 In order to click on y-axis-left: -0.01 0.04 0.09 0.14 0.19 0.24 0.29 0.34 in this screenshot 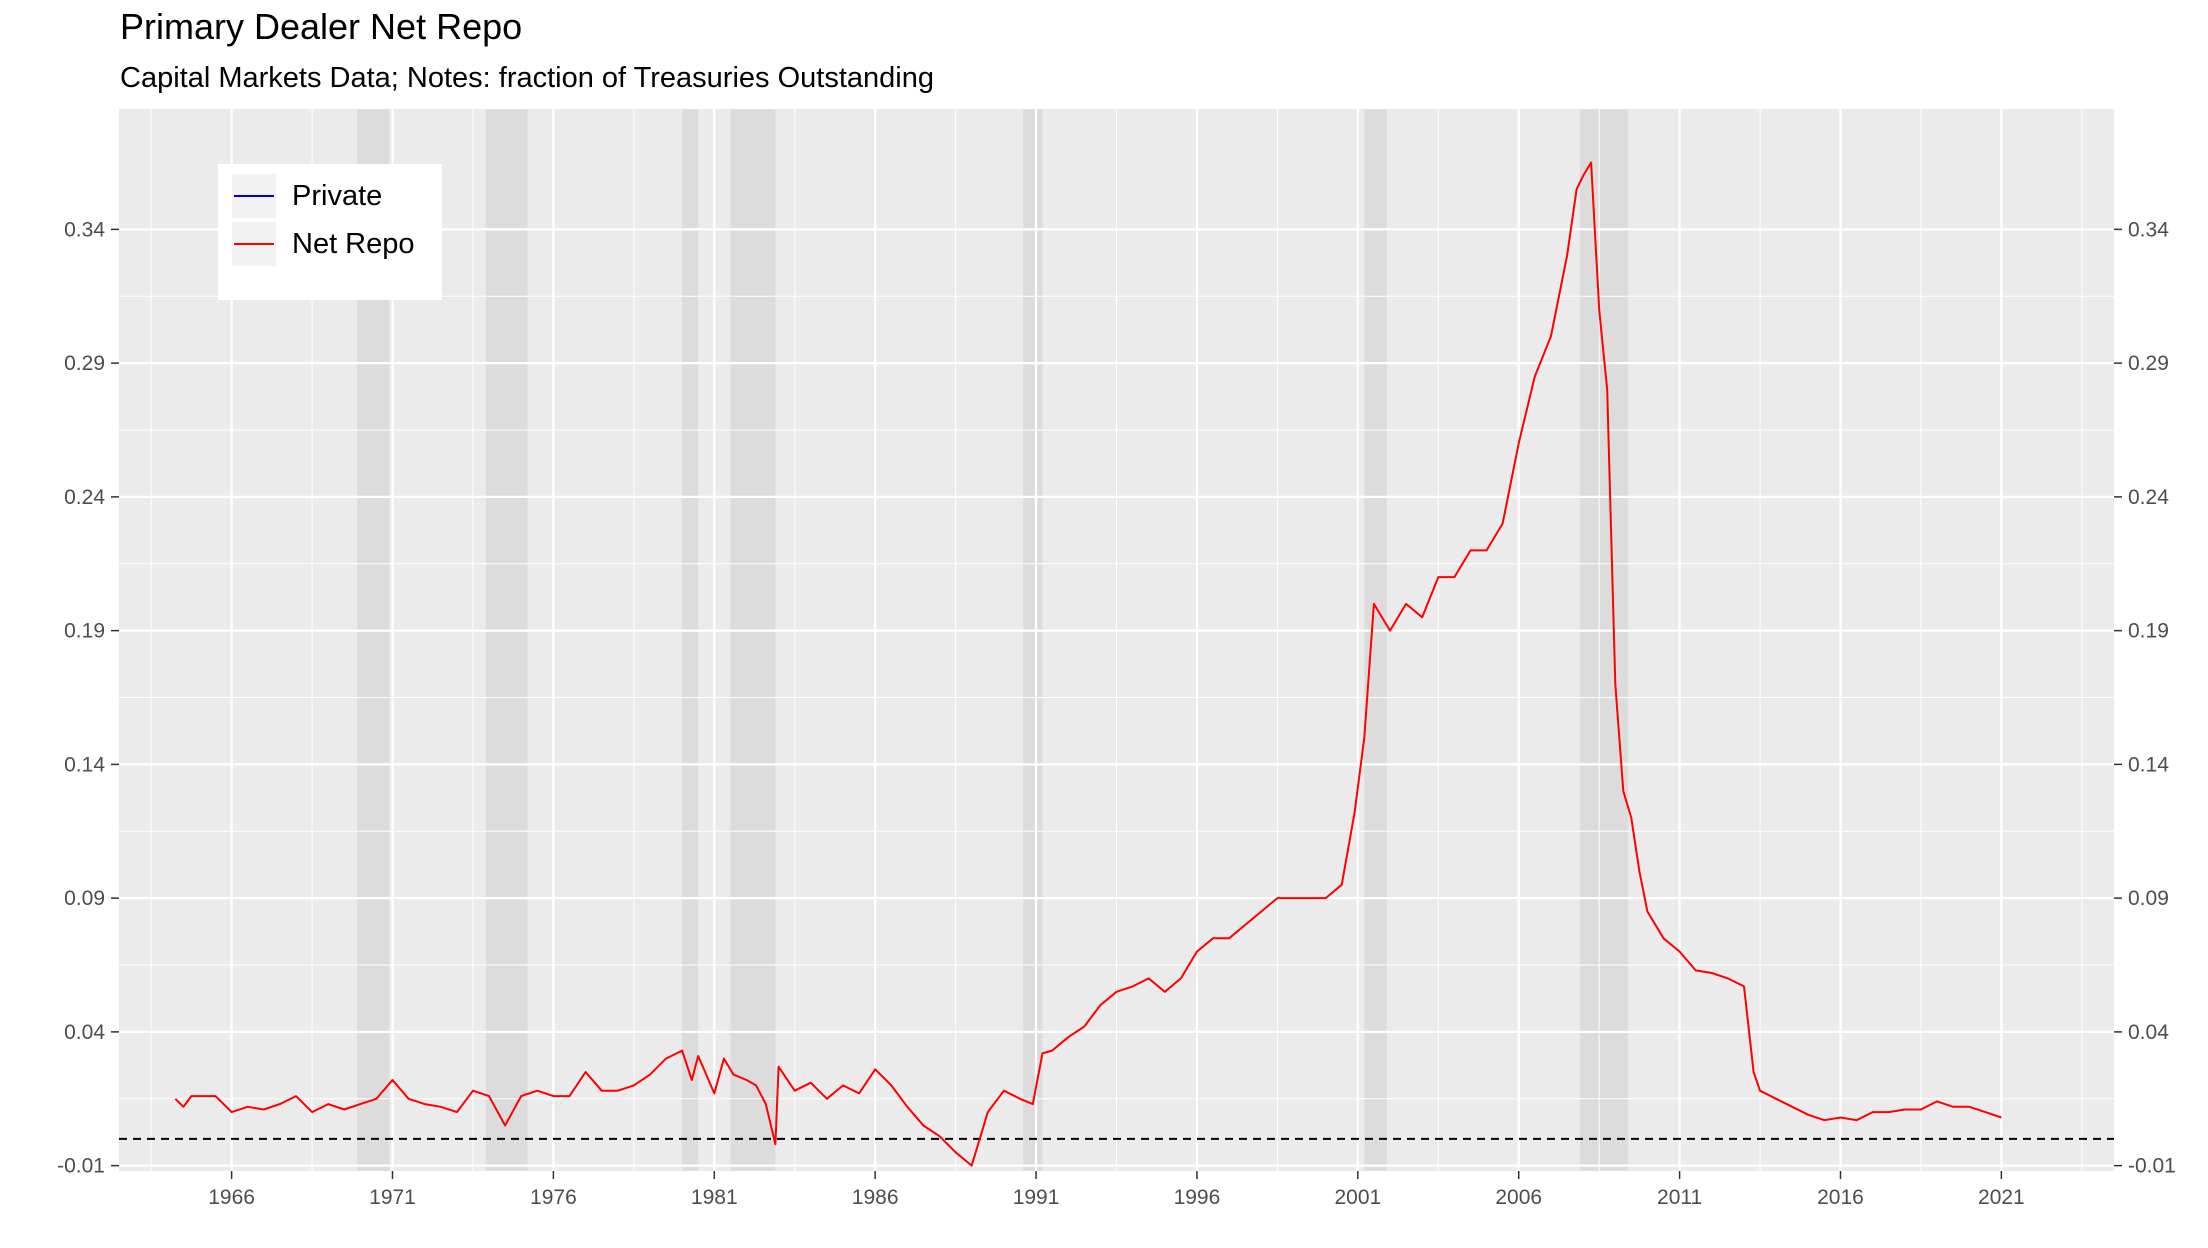, I will do `click(88, 698)`.